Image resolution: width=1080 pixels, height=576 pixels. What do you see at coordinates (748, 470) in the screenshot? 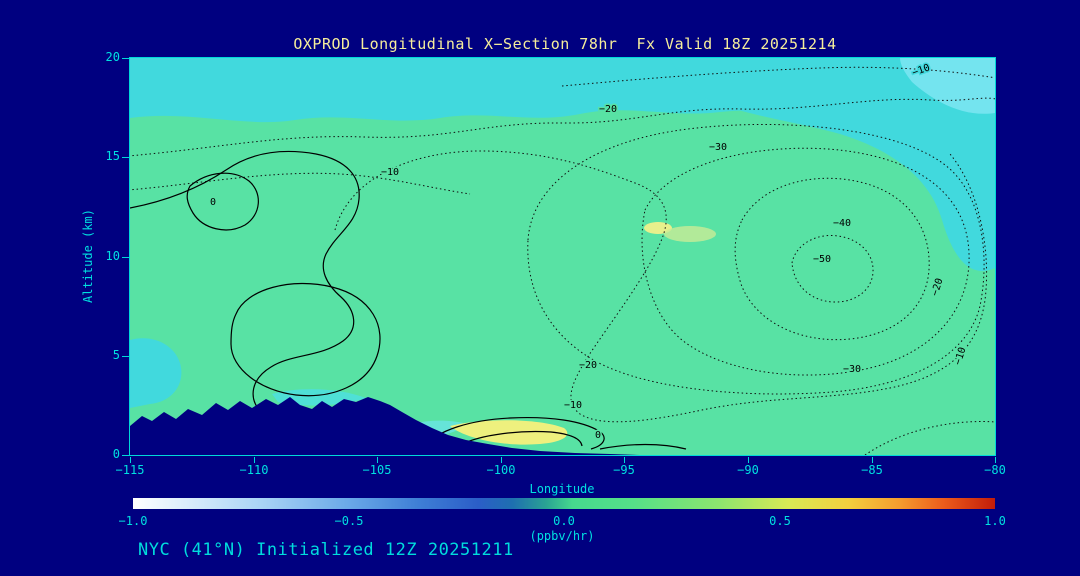
I see `x-tick-label: −90` at bounding box center [748, 470].